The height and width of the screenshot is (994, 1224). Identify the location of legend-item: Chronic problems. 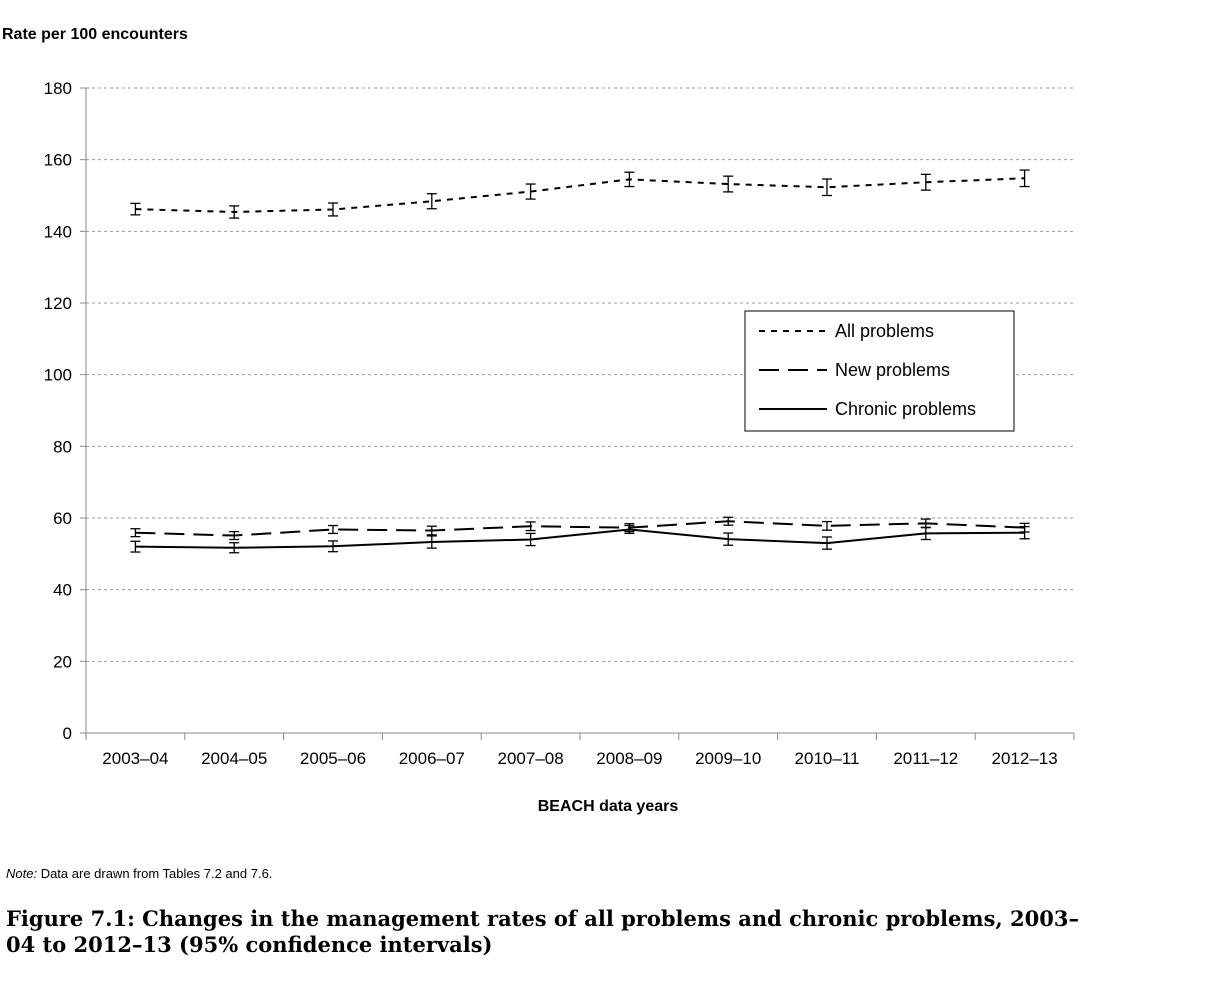
(867, 409).